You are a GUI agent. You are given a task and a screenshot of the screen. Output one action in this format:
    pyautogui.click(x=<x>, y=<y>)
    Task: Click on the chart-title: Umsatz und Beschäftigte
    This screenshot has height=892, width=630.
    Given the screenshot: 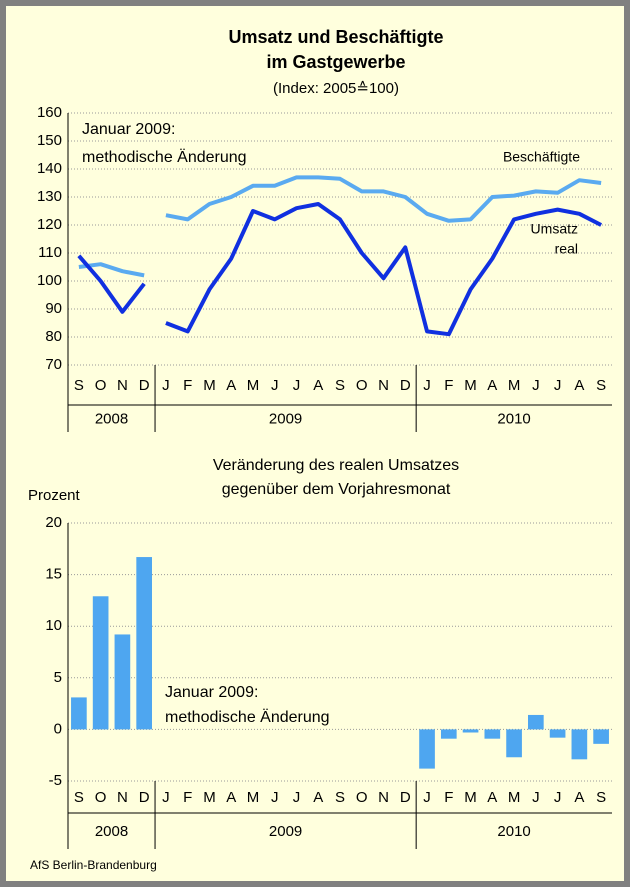 What is the action you would take?
    pyautogui.click(x=335, y=37)
    